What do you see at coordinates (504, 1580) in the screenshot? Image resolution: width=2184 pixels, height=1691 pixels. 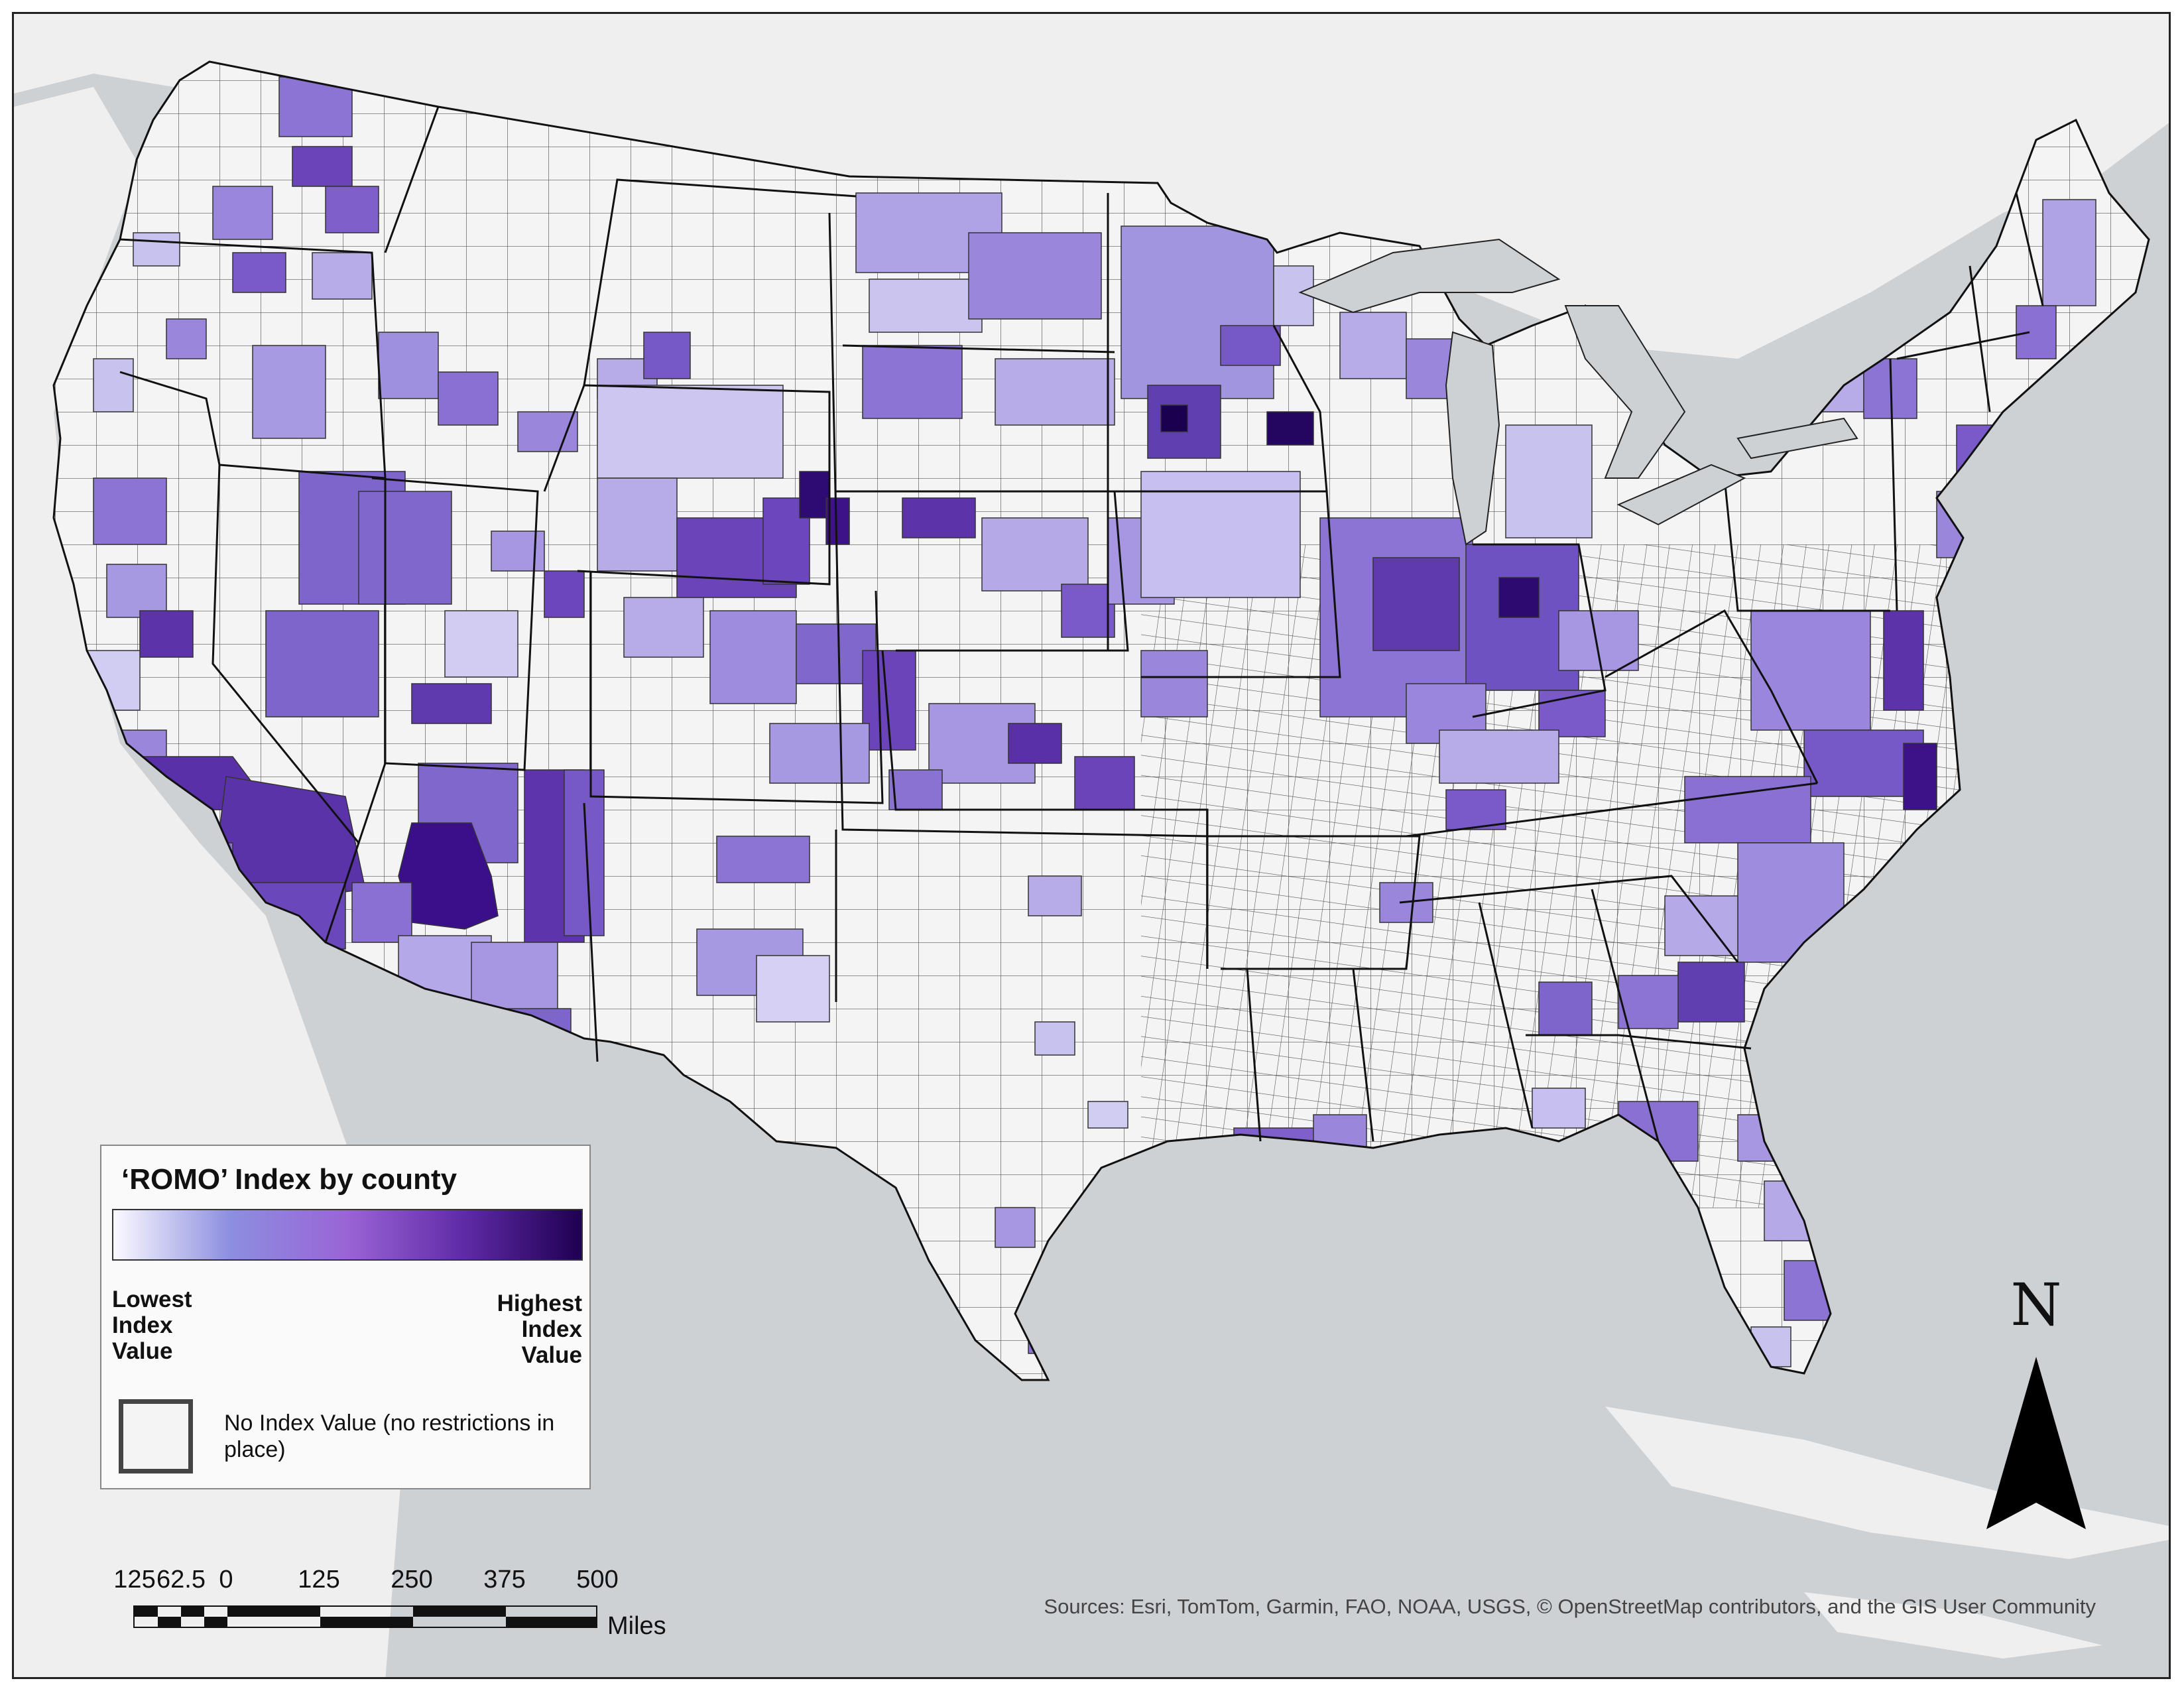 I see `scale-tick: 375` at bounding box center [504, 1580].